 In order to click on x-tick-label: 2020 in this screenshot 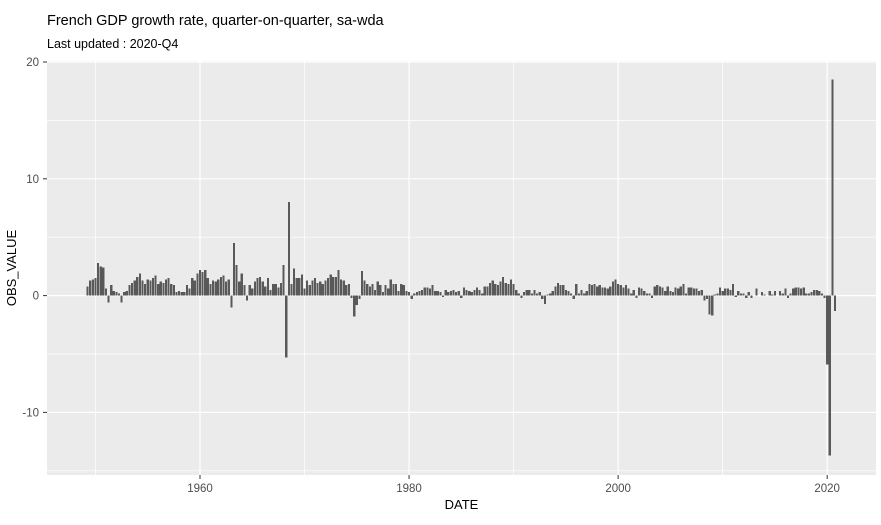, I will do `click(827, 489)`.